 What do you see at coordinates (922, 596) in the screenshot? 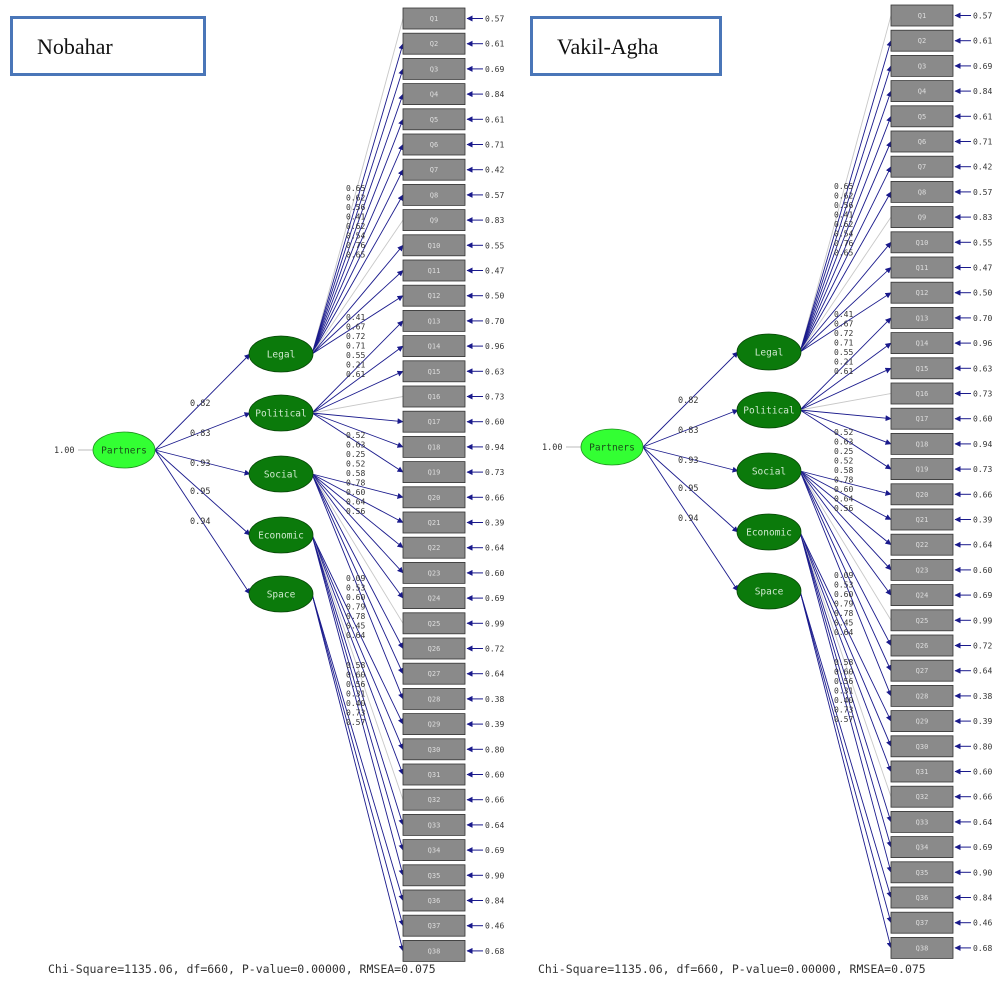
I see `item-label: Q24` at bounding box center [922, 596].